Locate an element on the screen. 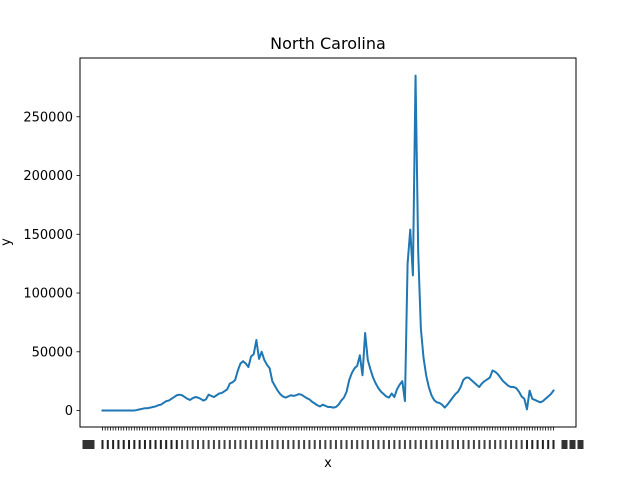  chart-title: North Carolina is located at coordinates (328, 43).